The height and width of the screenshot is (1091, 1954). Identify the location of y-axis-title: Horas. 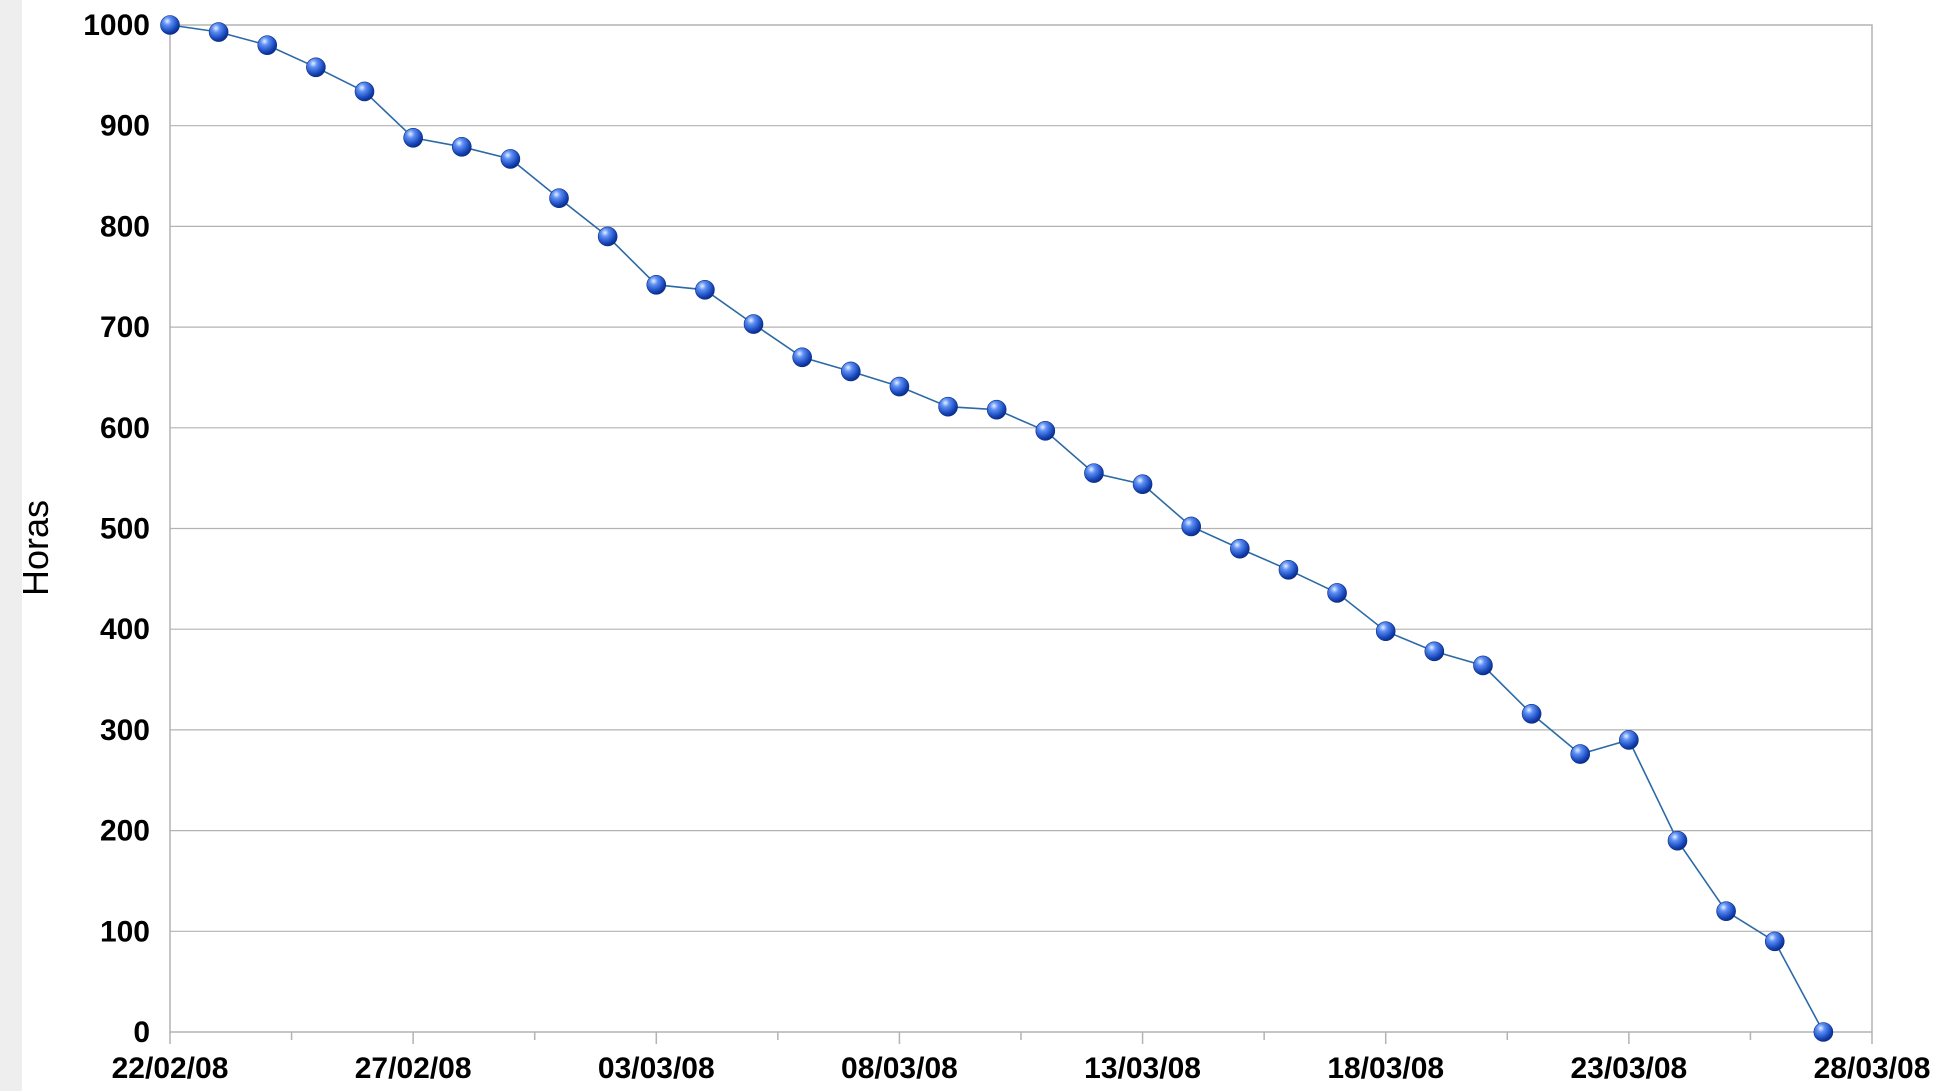
(35, 548).